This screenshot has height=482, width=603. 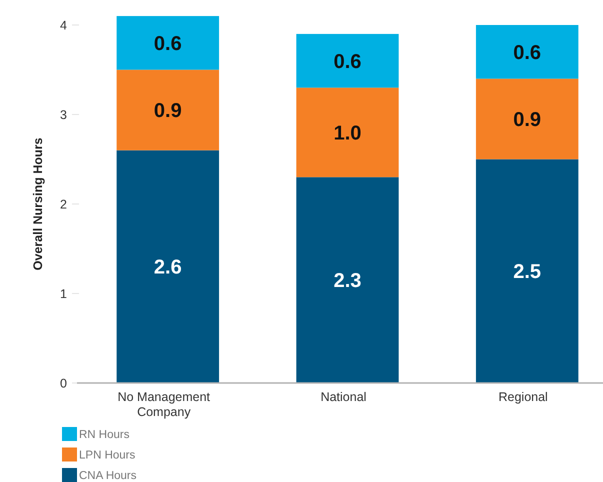 I want to click on y-tick-label: 1, so click(x=64, y=293).